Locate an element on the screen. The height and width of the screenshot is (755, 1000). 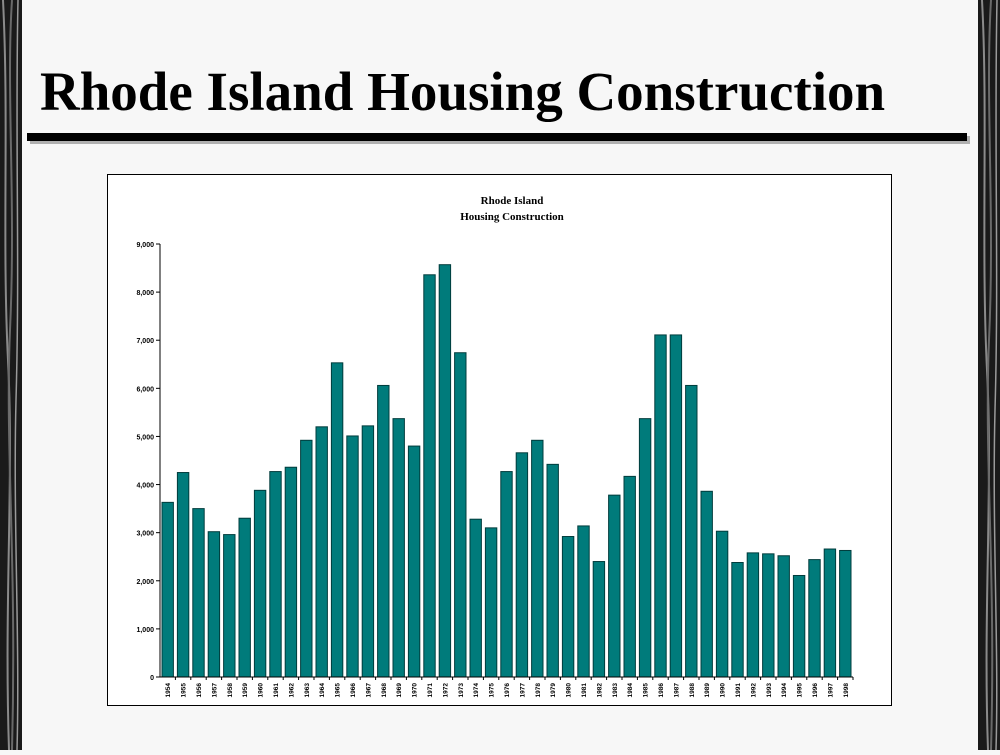
bar-1969 is located at coordinates (398, 548).